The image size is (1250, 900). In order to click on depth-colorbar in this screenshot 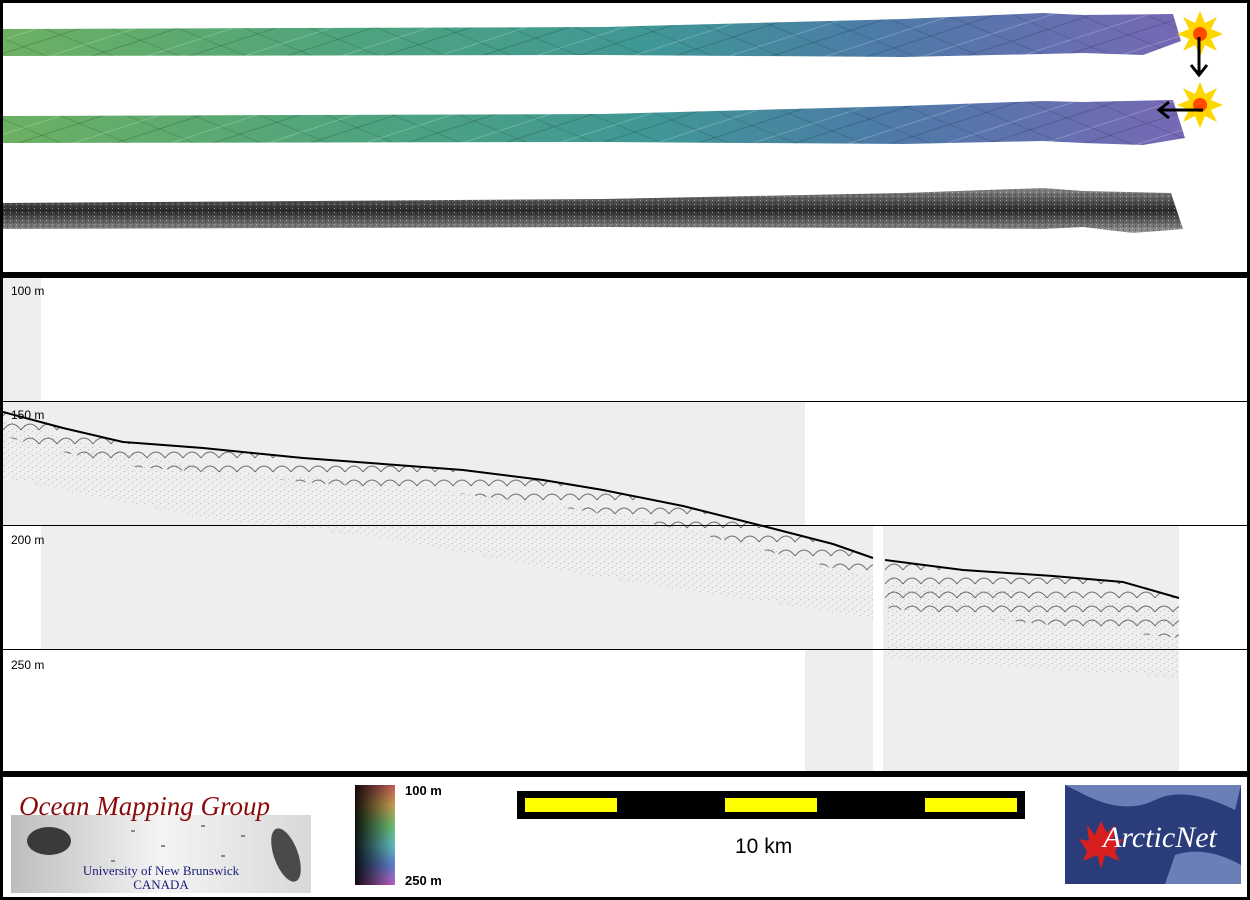, I will do `click(375, 835)`.